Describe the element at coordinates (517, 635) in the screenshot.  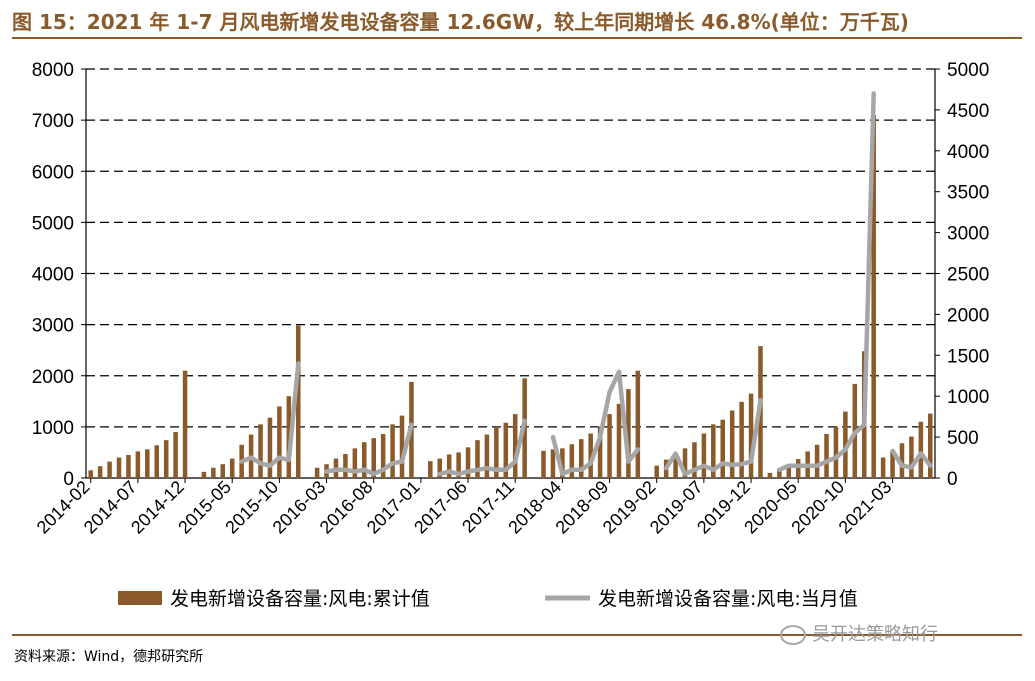
I see `footer-rule` at that location.